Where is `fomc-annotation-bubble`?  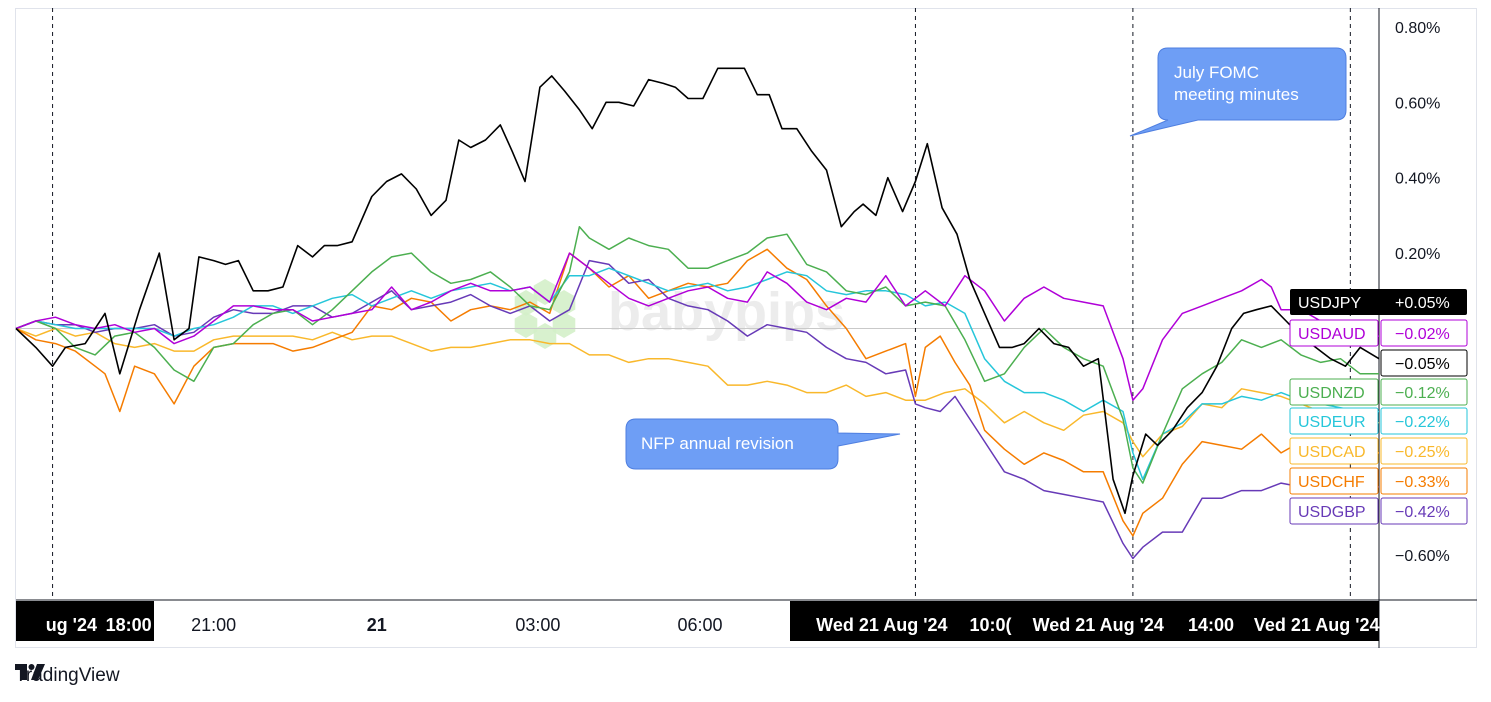
fomc-annotation-bubble is located at coordinates (1238, 92).